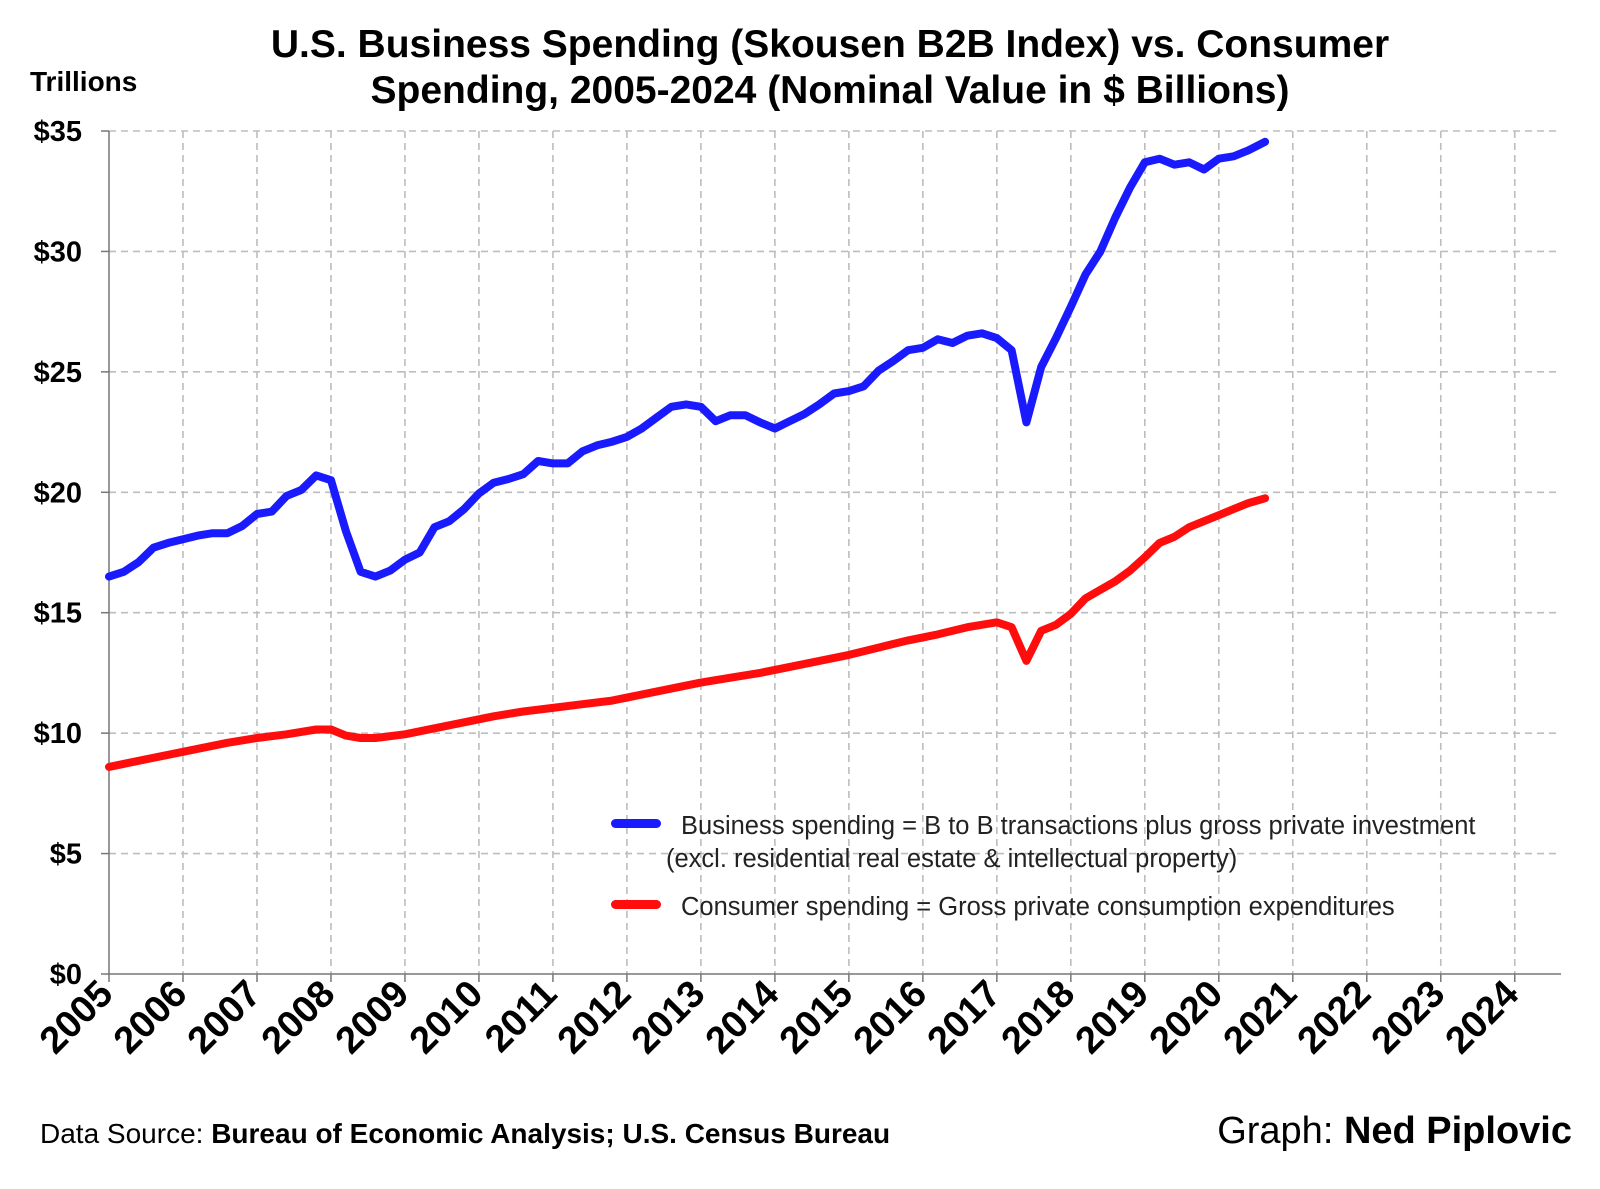  What do you see at coordinates (1482, 1017) in the screenshot?
I see `x-tick-label: 2024` at bounding box center [1482, 1017].